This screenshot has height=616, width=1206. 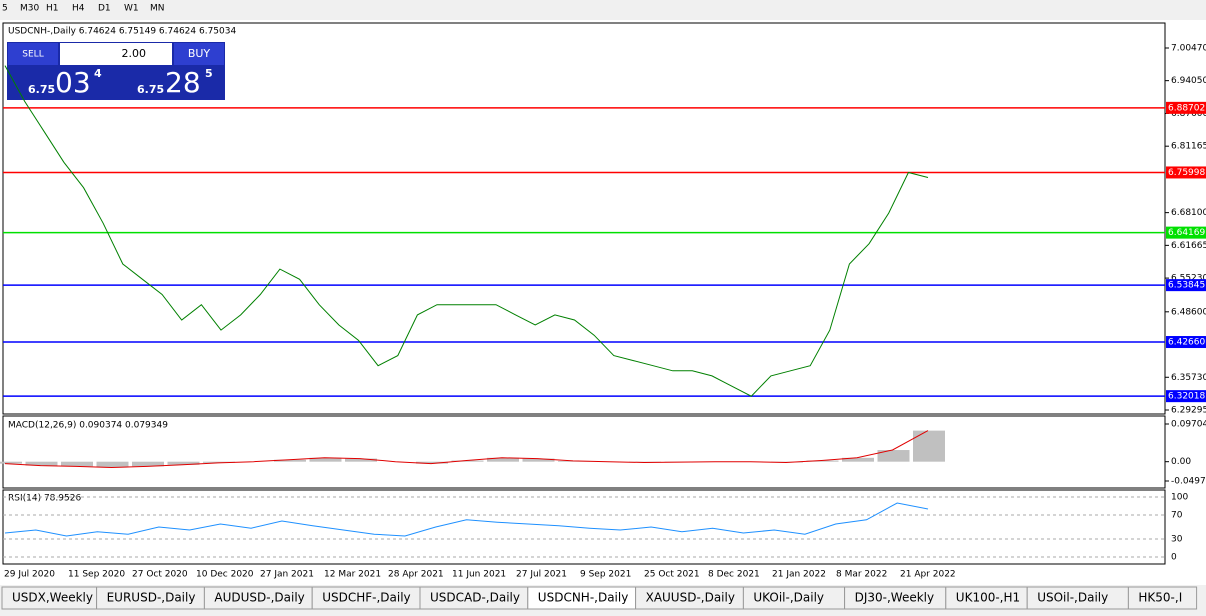 I want to click on timeframe-button: D1, so click(x=104, y=9).